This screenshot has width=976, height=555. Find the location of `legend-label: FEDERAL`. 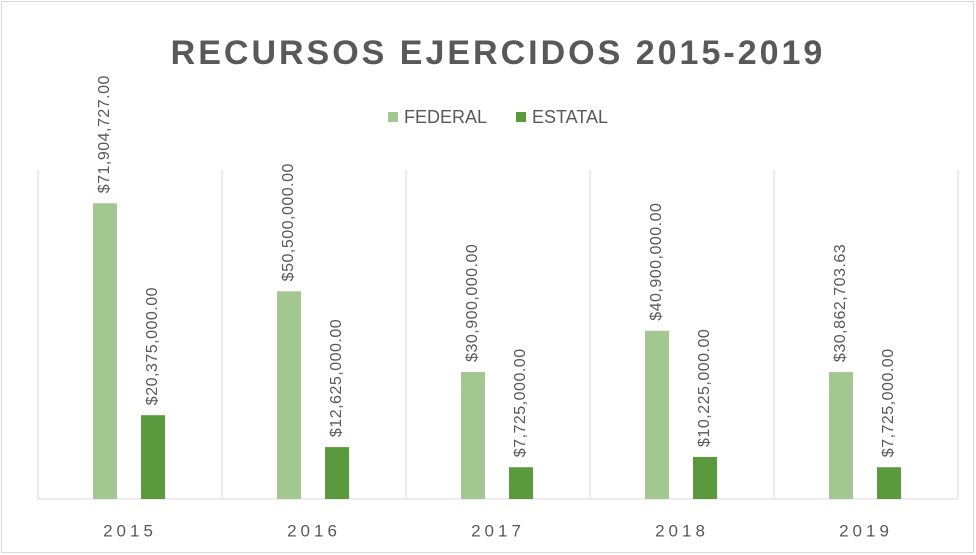

legend-label: FEDERAL is located at coordinates (445, 117).